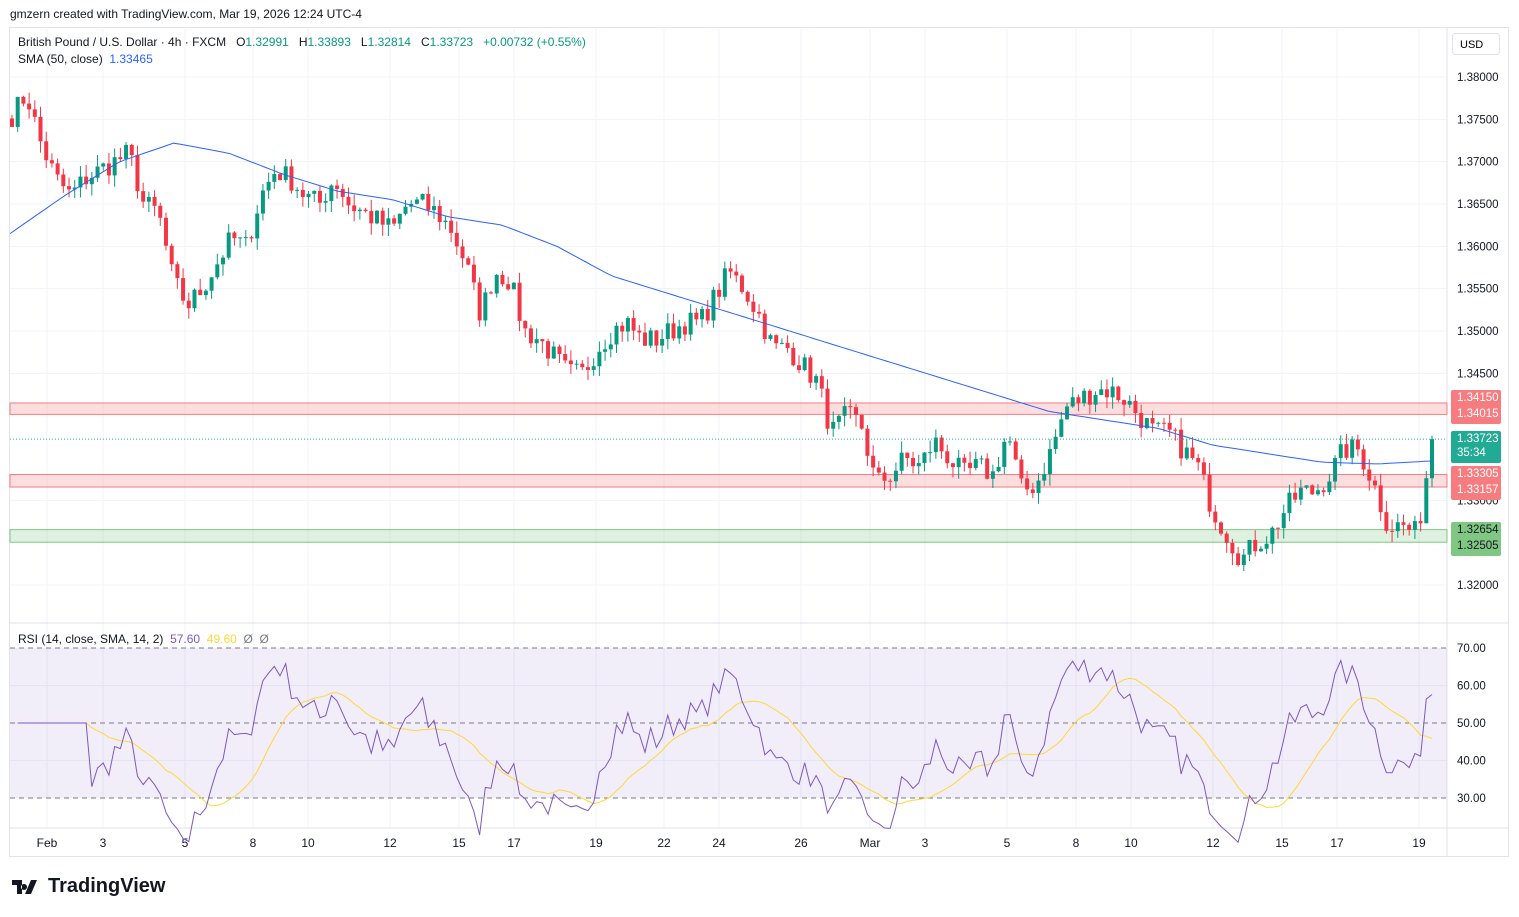  Describe the element at coordinates (1007, 843) in the screenshot. I see `time-tick-label: 5` at that location.